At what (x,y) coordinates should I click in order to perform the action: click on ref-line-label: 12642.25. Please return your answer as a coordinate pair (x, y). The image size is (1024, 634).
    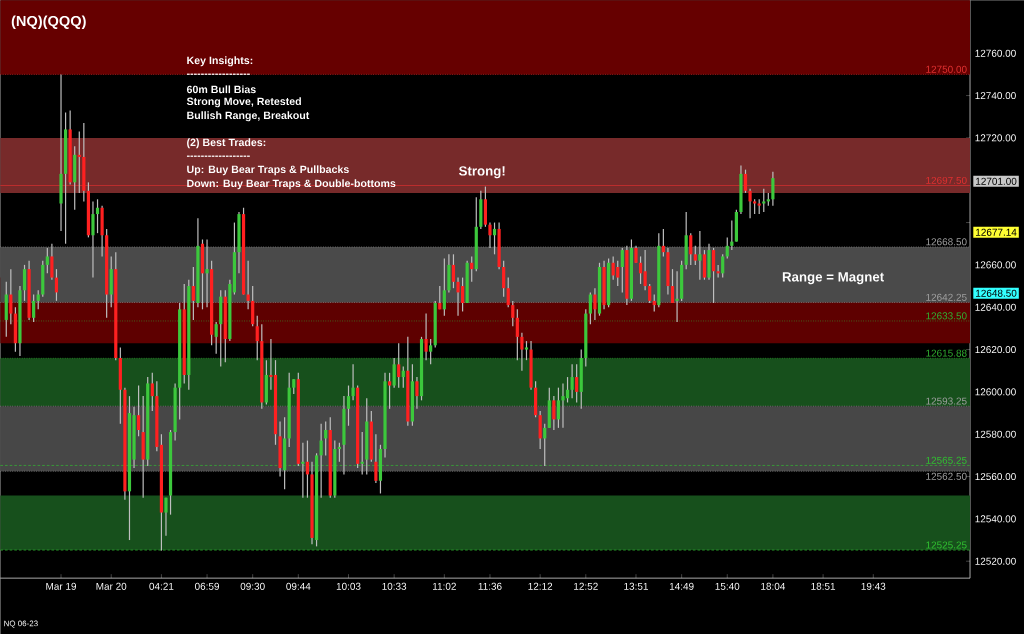
    Looking at the image, I should click on (946, 297).